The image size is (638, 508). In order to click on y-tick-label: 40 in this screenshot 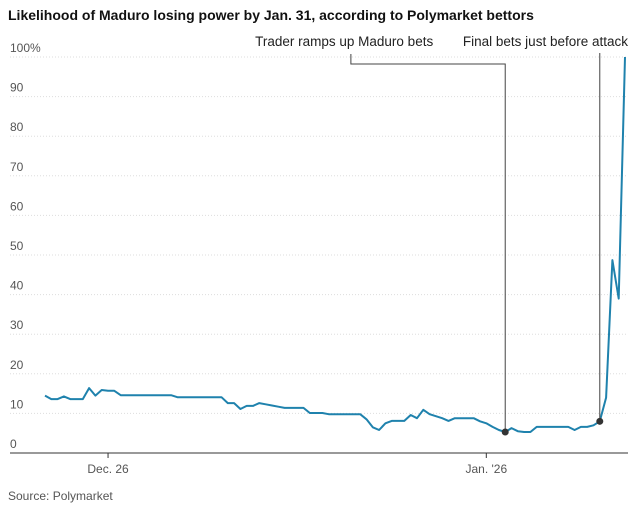, I will do `click(17, 286)`.